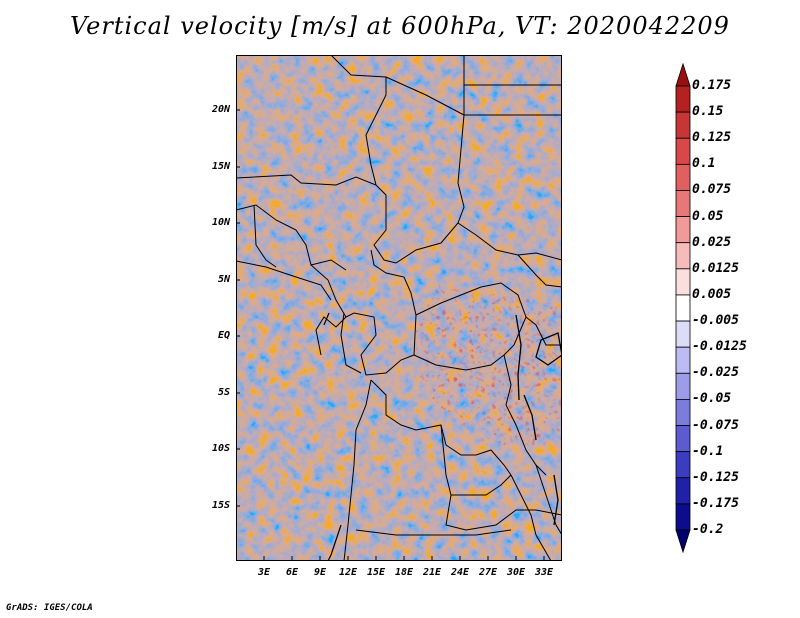 Image resolution: width=800 pixels, height=618 pixels. Describe the element at coordinates (404, 558) in the screenshot. I see `x-ticks` at that location.